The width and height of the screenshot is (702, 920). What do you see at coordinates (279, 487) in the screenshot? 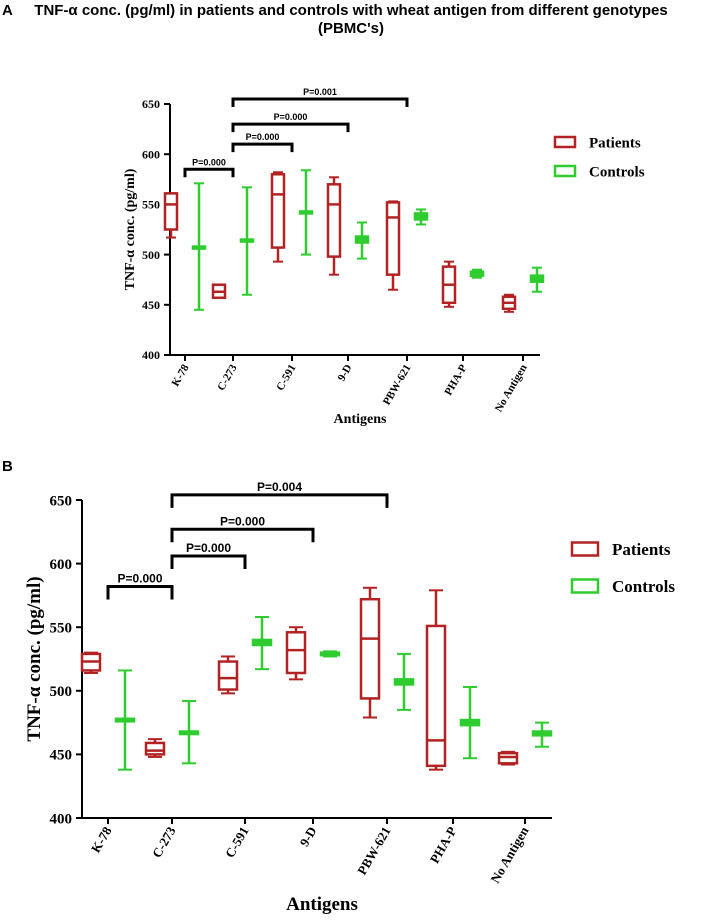
I see `significance-label: P=0.004` at bounding box center [279, 487].